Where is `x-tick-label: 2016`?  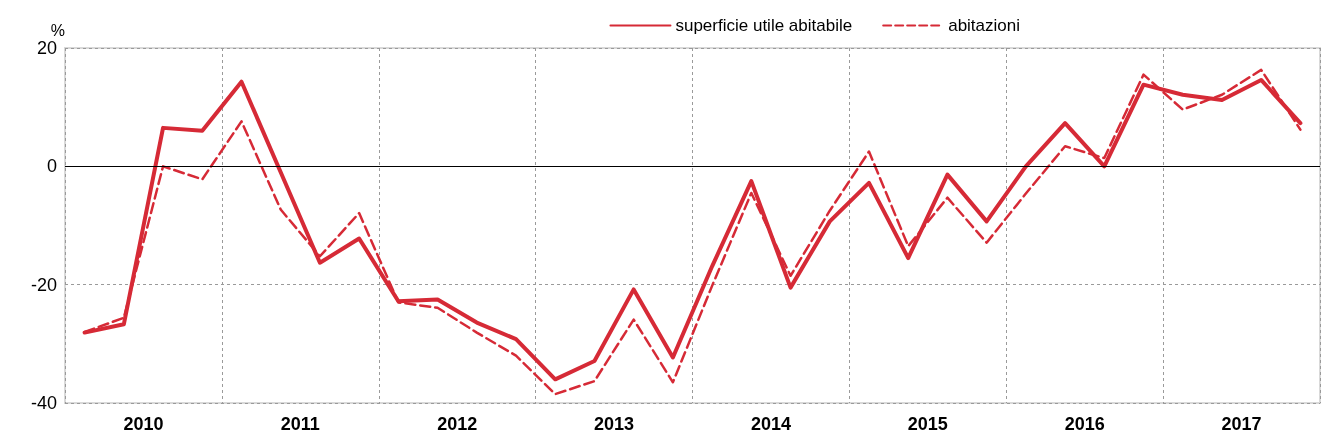
x-tick-label: 2016 is located at coordinates (1084, 424).